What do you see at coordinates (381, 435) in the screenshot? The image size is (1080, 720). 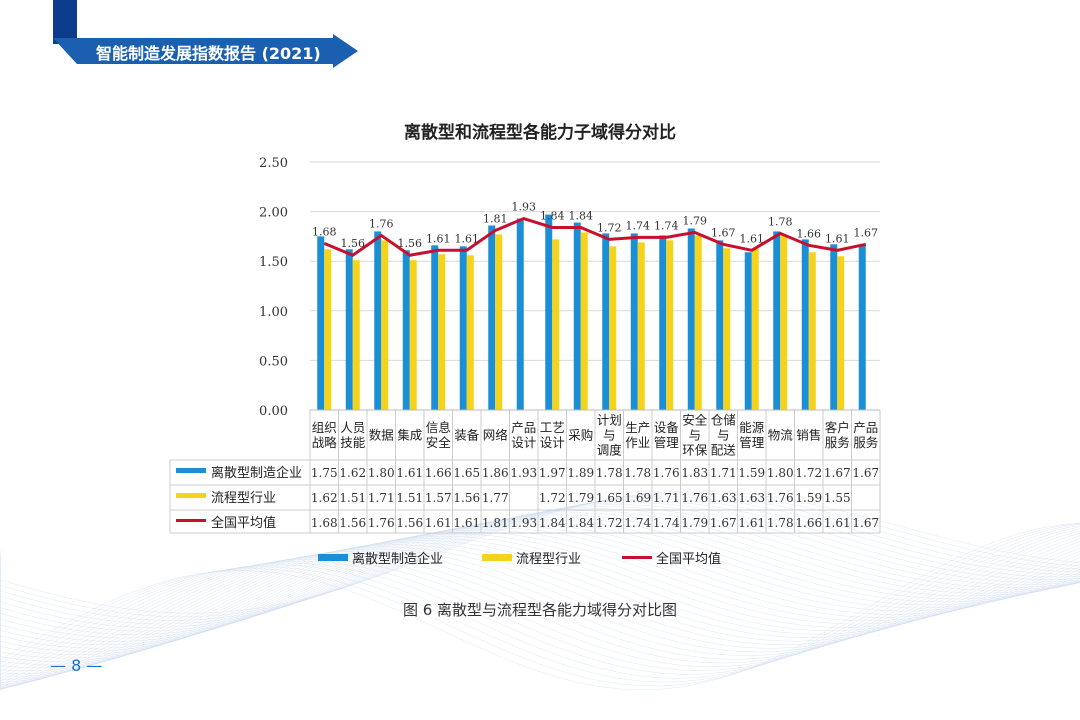 I see `category-label: 数据` at bounding box center [381, 435].